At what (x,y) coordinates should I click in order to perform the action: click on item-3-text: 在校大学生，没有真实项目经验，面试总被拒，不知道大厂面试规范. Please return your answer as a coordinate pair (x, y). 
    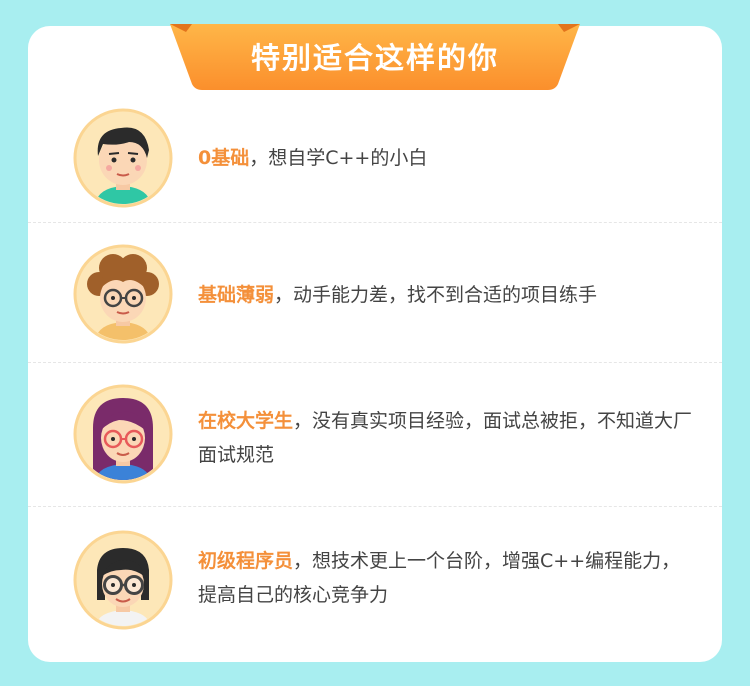
    Looking at the image, I should click on (448, 438).